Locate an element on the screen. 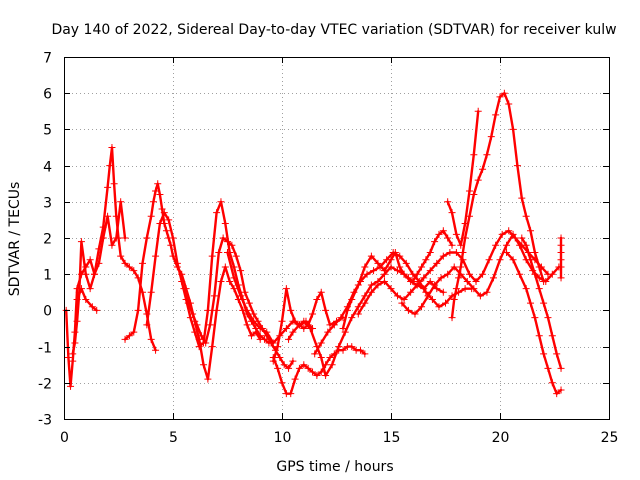  y-tick-label: -1 is located at coordinates (45, 349).